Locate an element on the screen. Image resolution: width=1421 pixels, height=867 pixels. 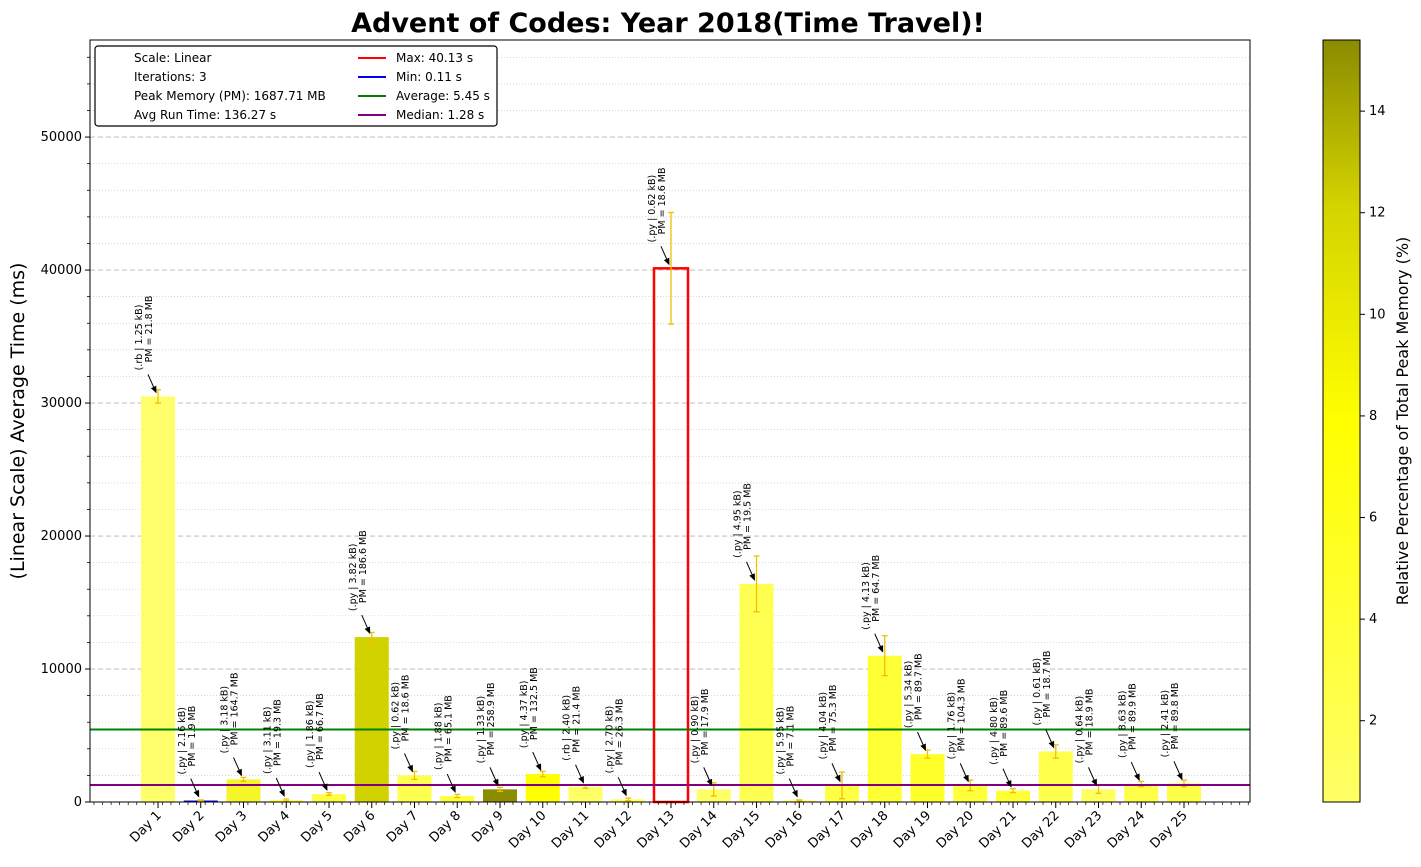
x-tick-label: Day 17 is located at coordinates (826, 829).